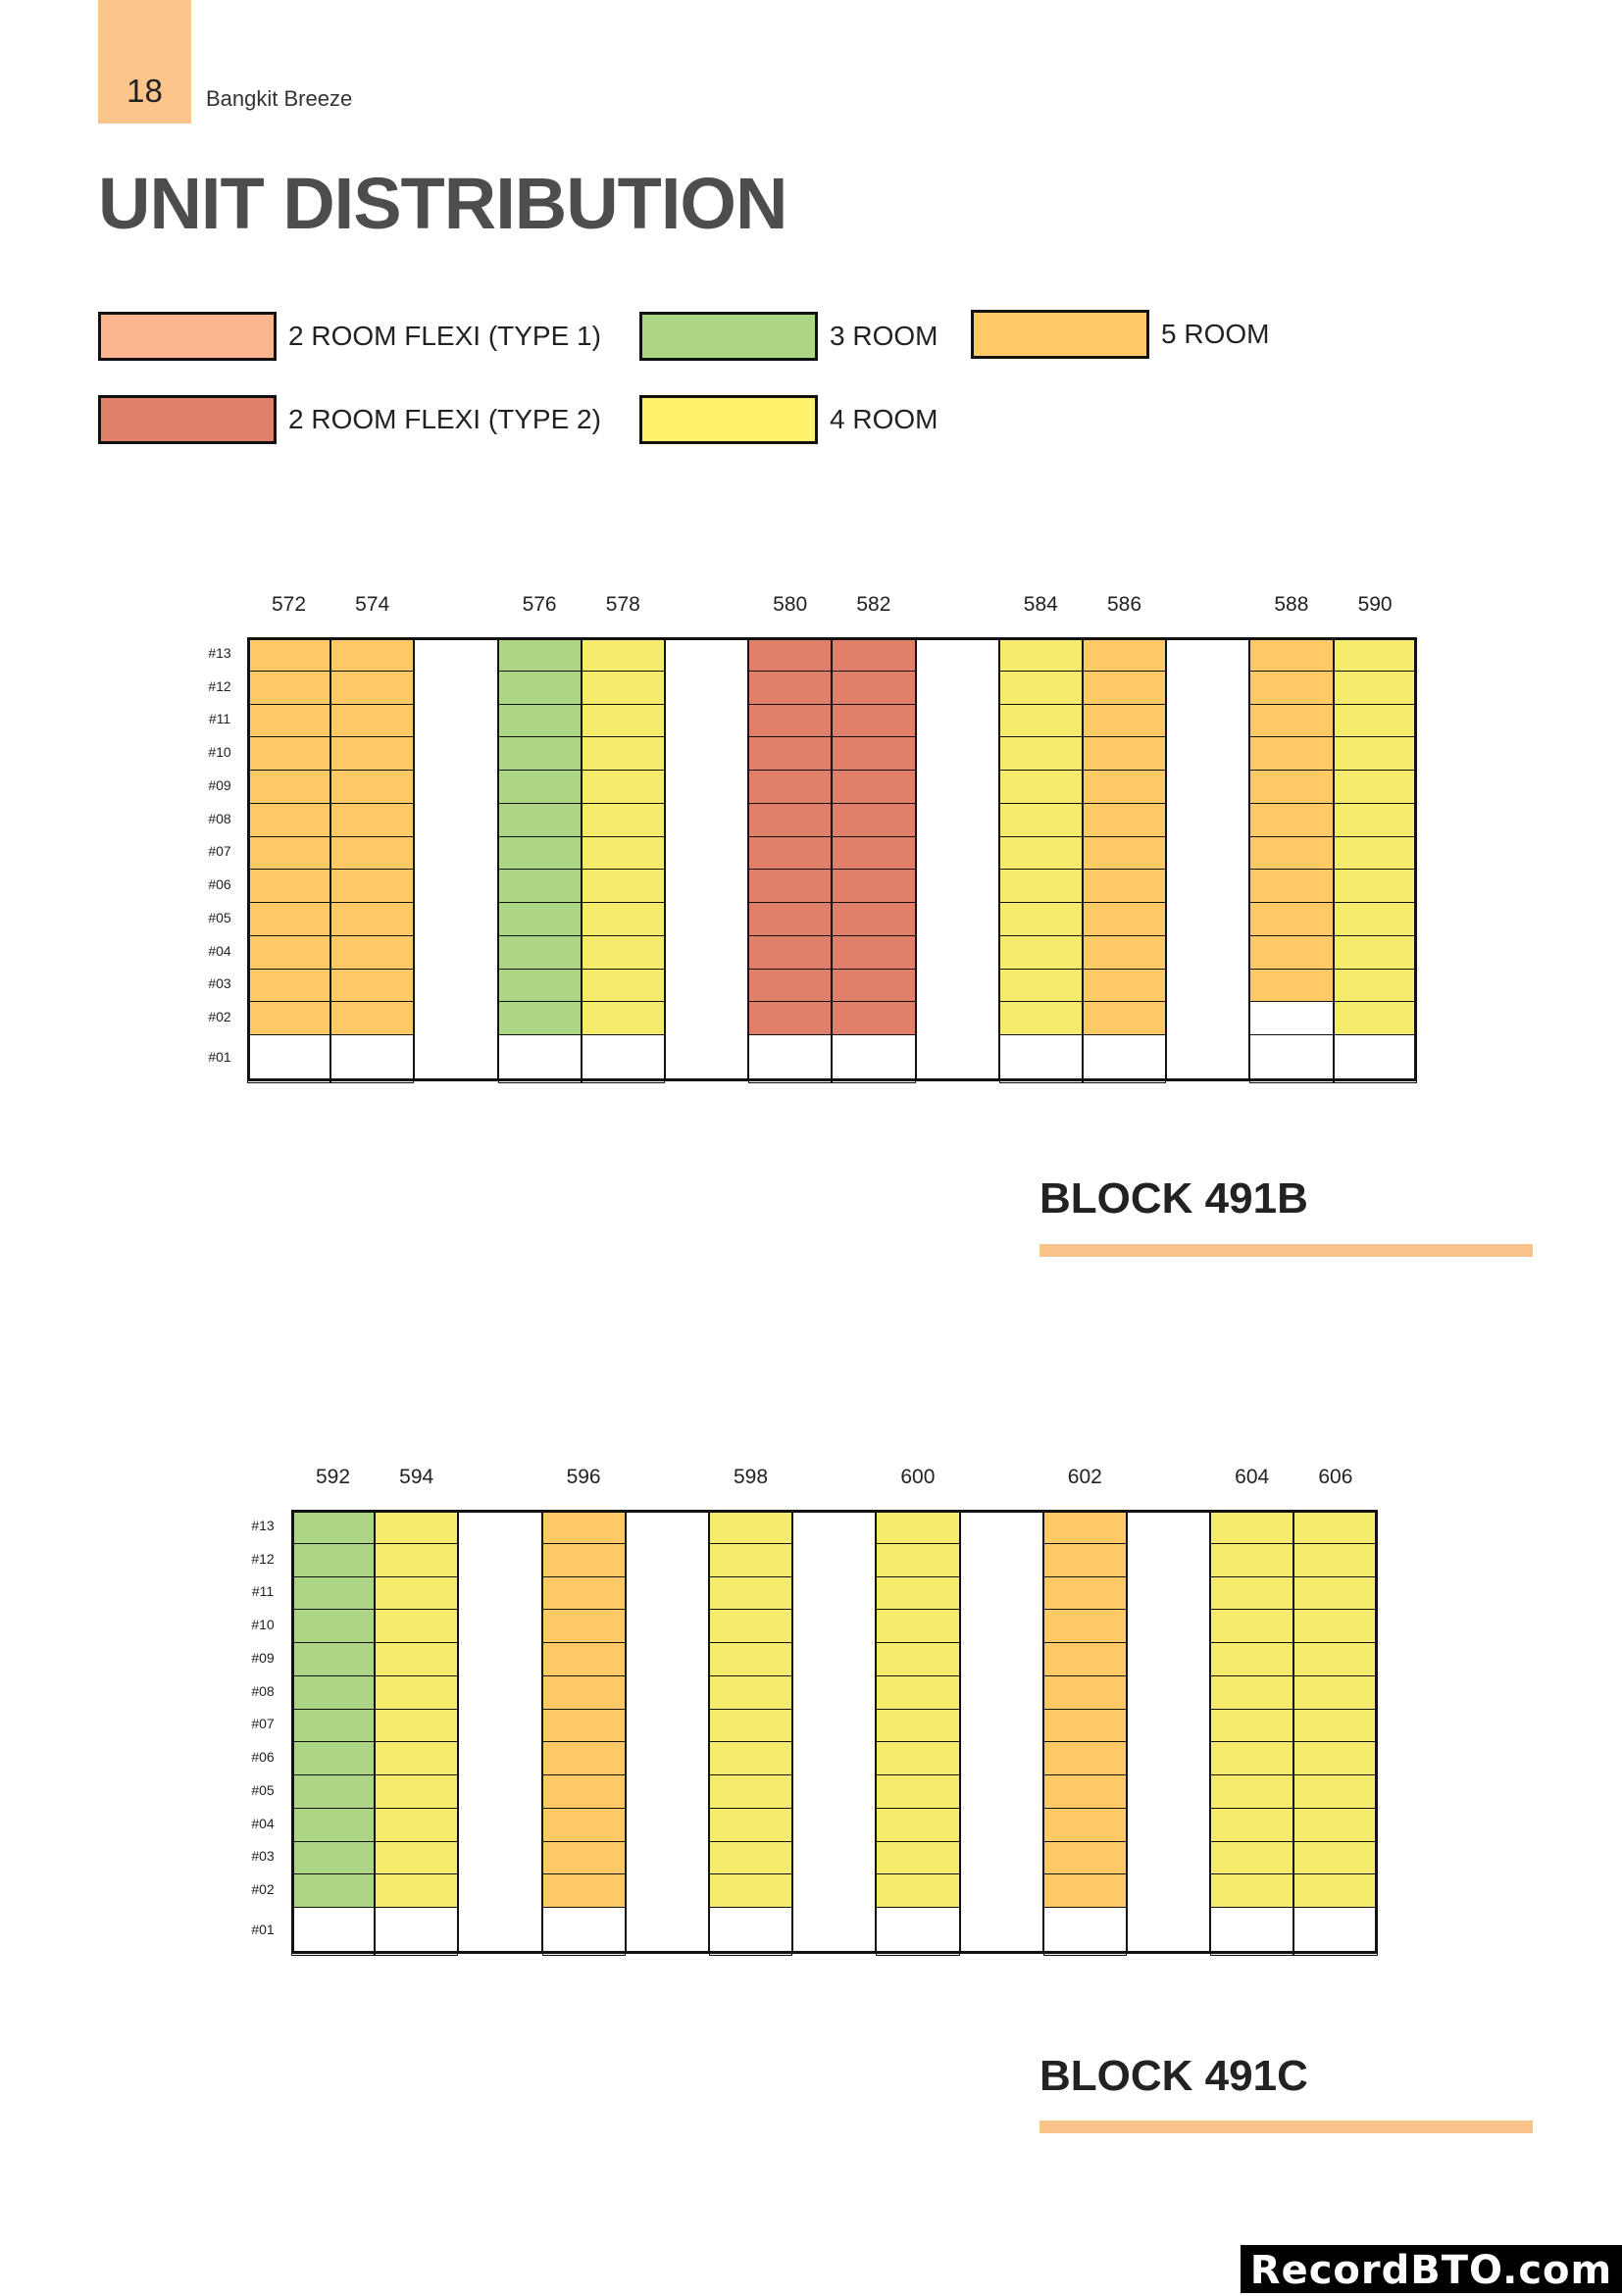  I want to click on floor-label: #10, so click(220, 752).